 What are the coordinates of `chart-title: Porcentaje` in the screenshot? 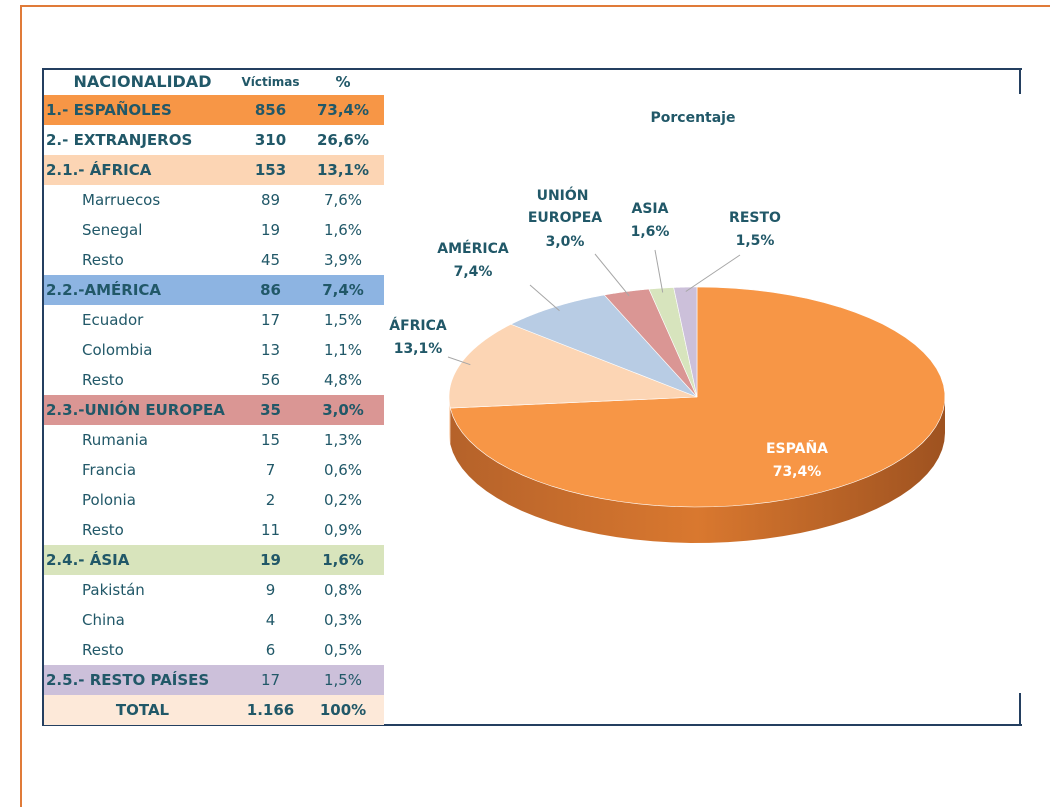 It's located at (693, 118).